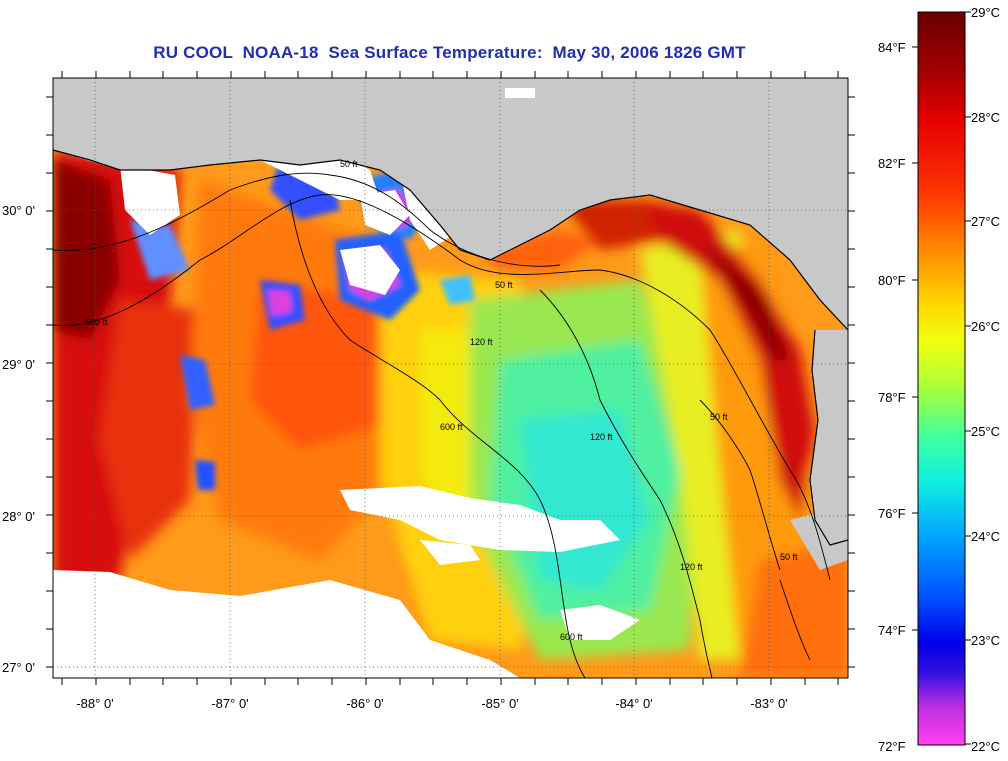  I want to click on lat-label: 30° 0', so click(18, 210).